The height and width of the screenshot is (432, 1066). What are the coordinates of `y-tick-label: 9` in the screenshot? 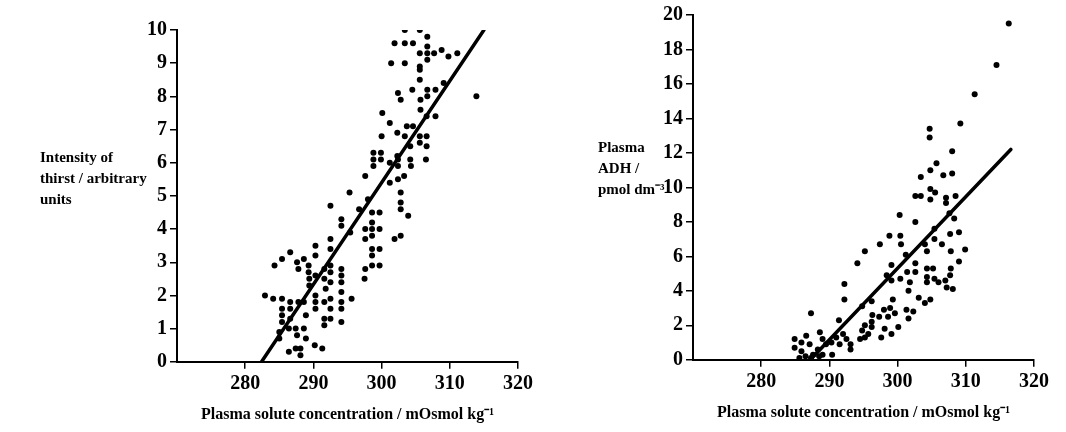 It's located at (162, 61).